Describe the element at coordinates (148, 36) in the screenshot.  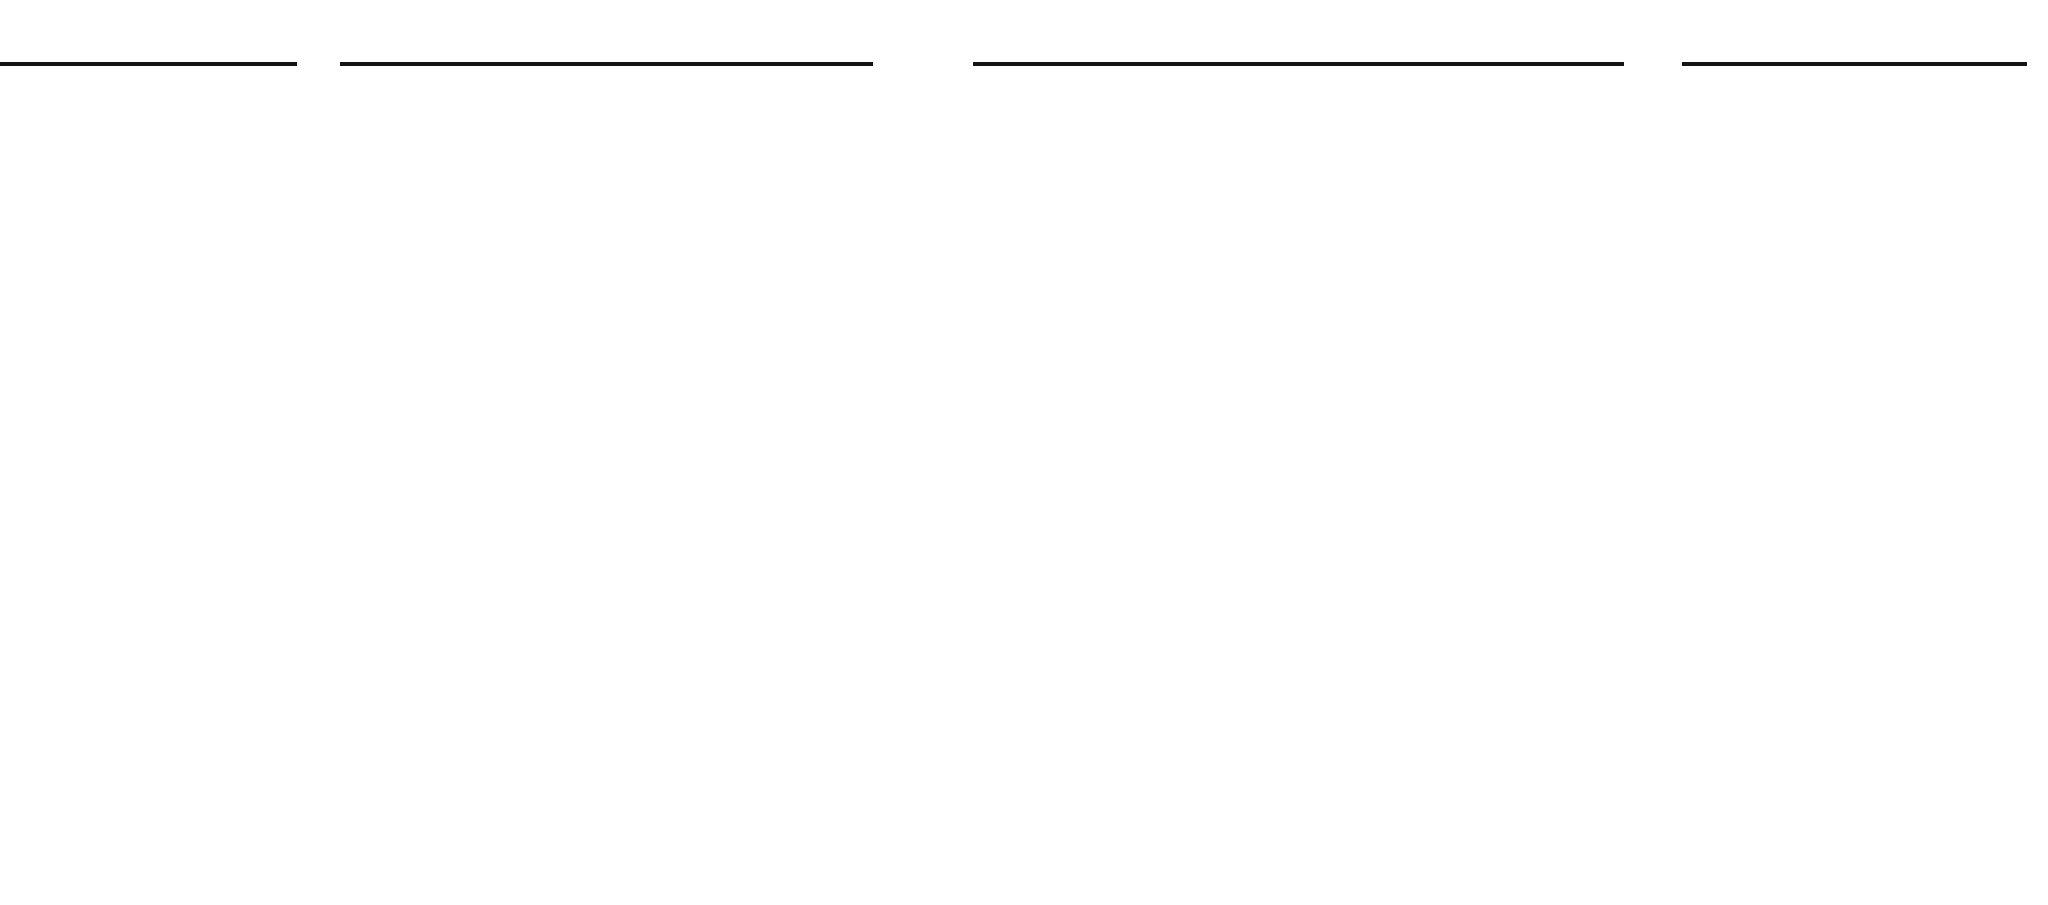
I see `group-header-a` at that location.